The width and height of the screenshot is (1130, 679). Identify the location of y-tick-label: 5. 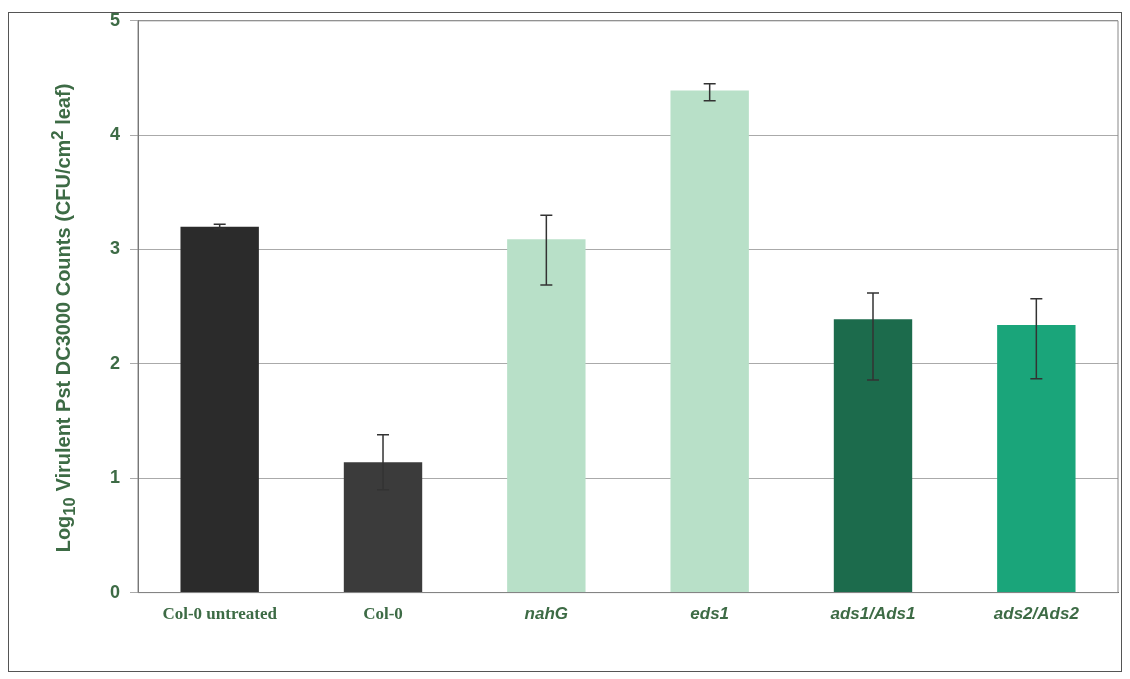
(115, 19).